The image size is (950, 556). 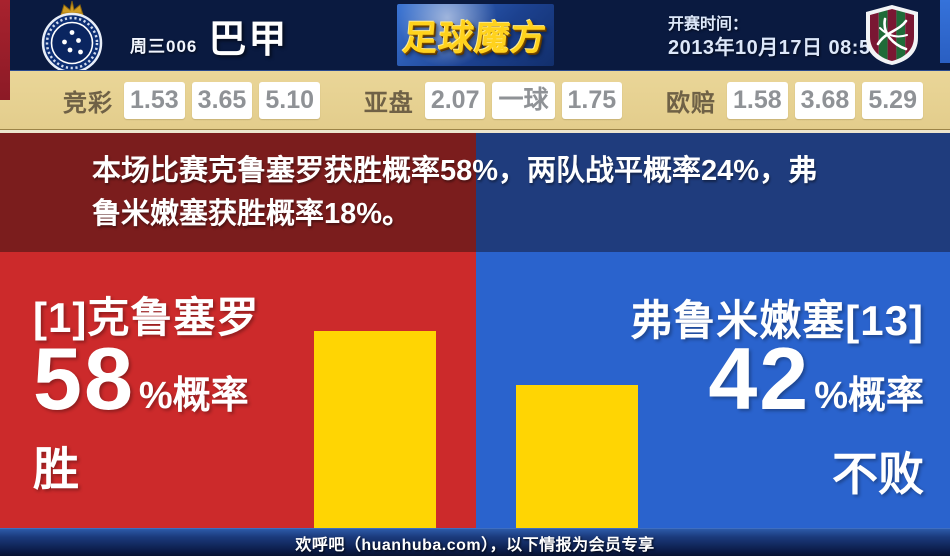 What do you see at coordinates (757, 100) in the screenshot?
I see `odds-value-european-home: 1.58` at bounding box center [757, 100].